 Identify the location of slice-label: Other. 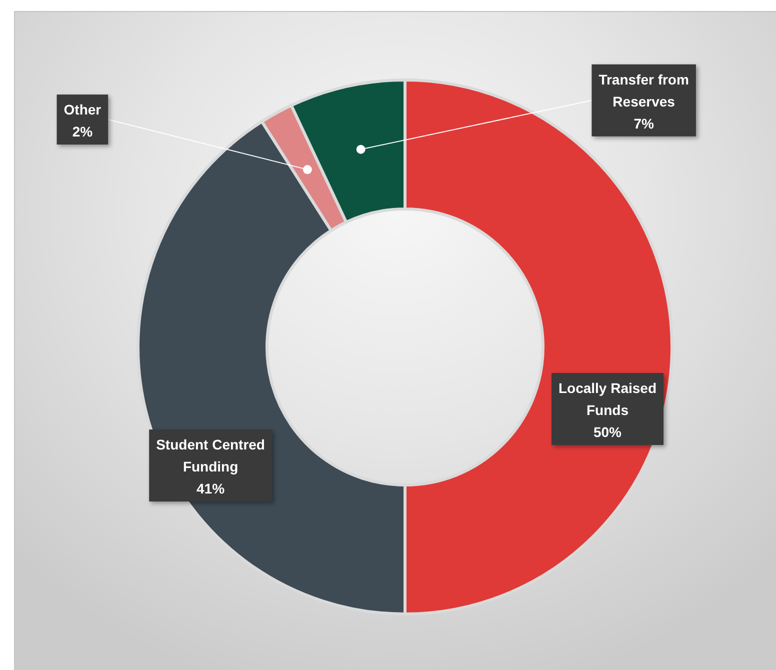
(83, 110).